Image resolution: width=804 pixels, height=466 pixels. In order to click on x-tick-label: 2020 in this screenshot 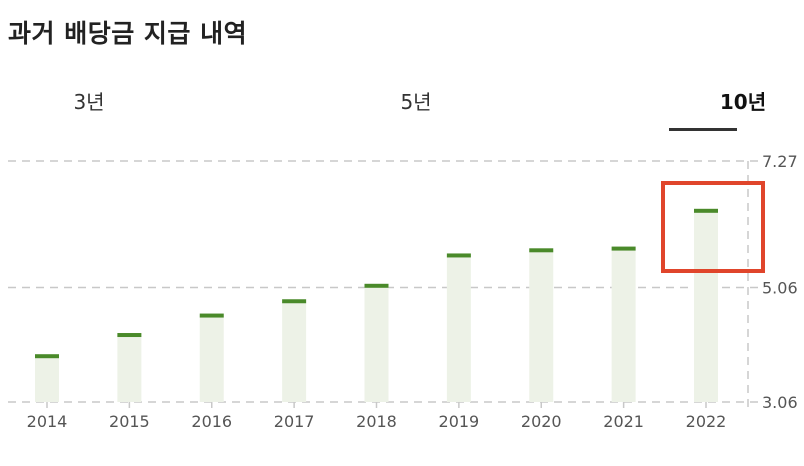, I will do `click(541, 421)`.